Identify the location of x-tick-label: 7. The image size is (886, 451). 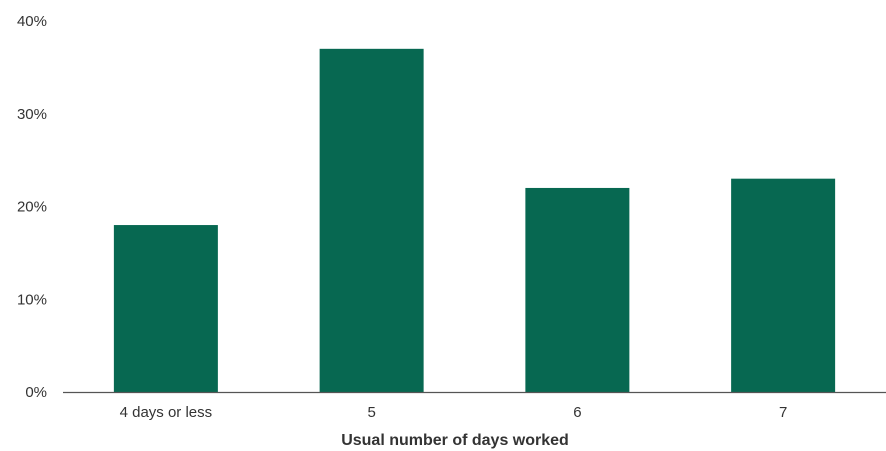
(783, 412).